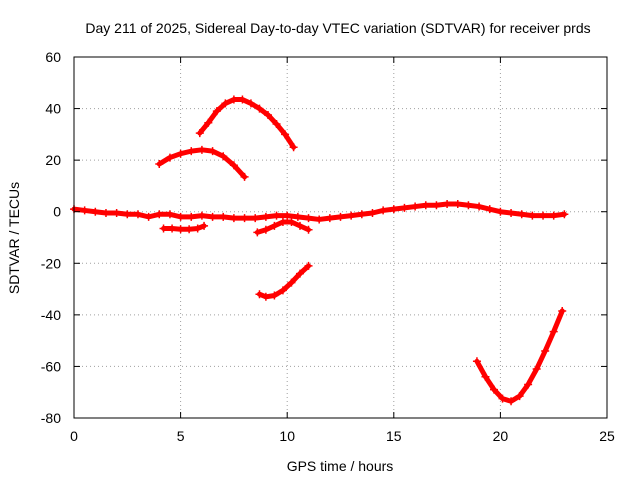 This screenshot has width=640, height=480. Describe the element at coordinates (287, 436) in the screenshot. I see `x-tick-label: 10` at that location.